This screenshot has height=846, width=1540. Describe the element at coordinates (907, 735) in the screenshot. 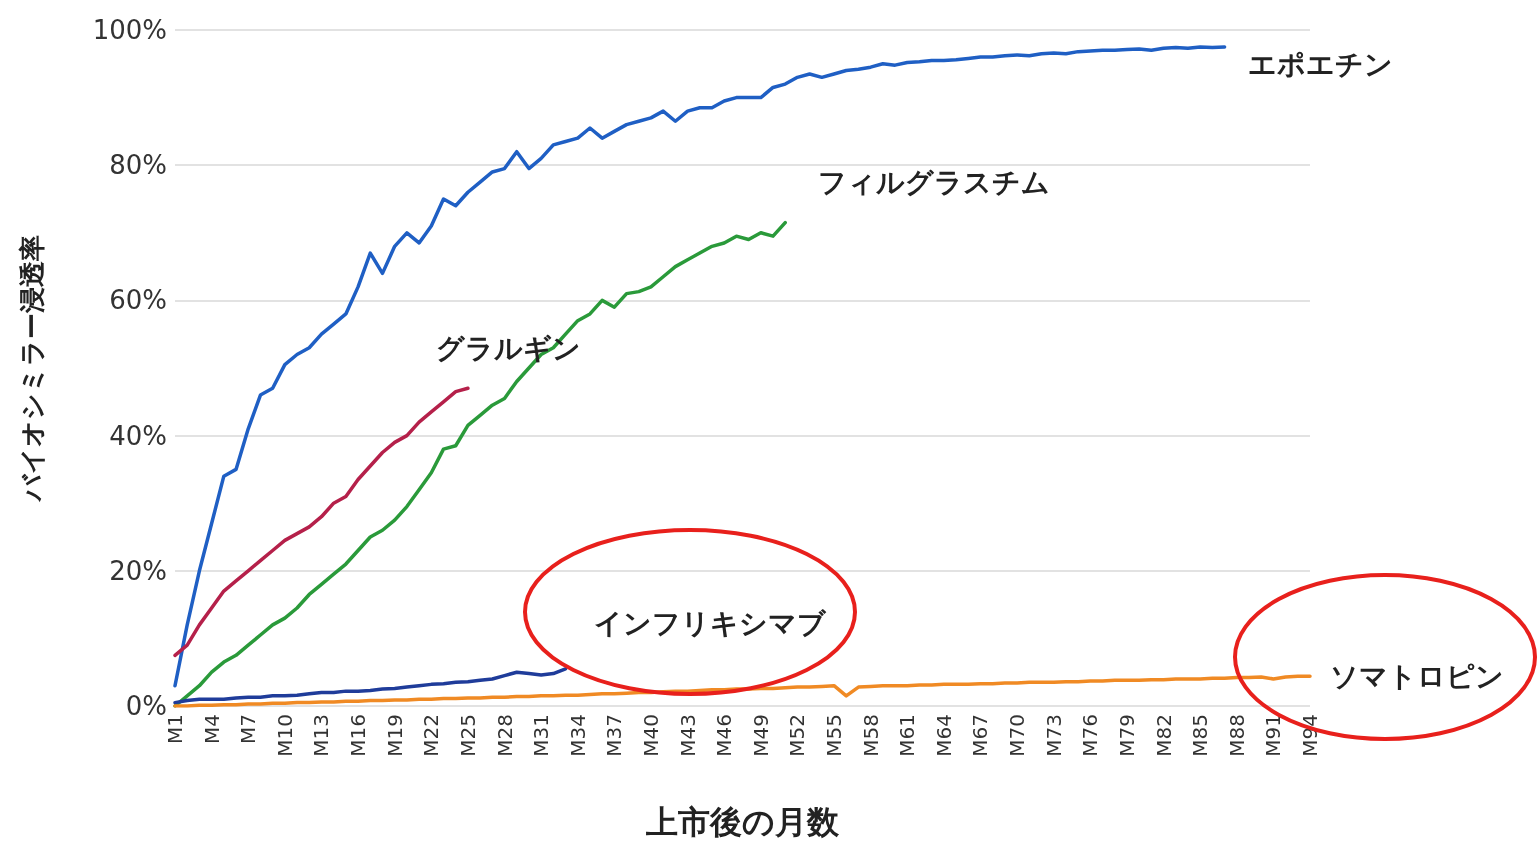

I see `x-tick-label: M61` at that location.